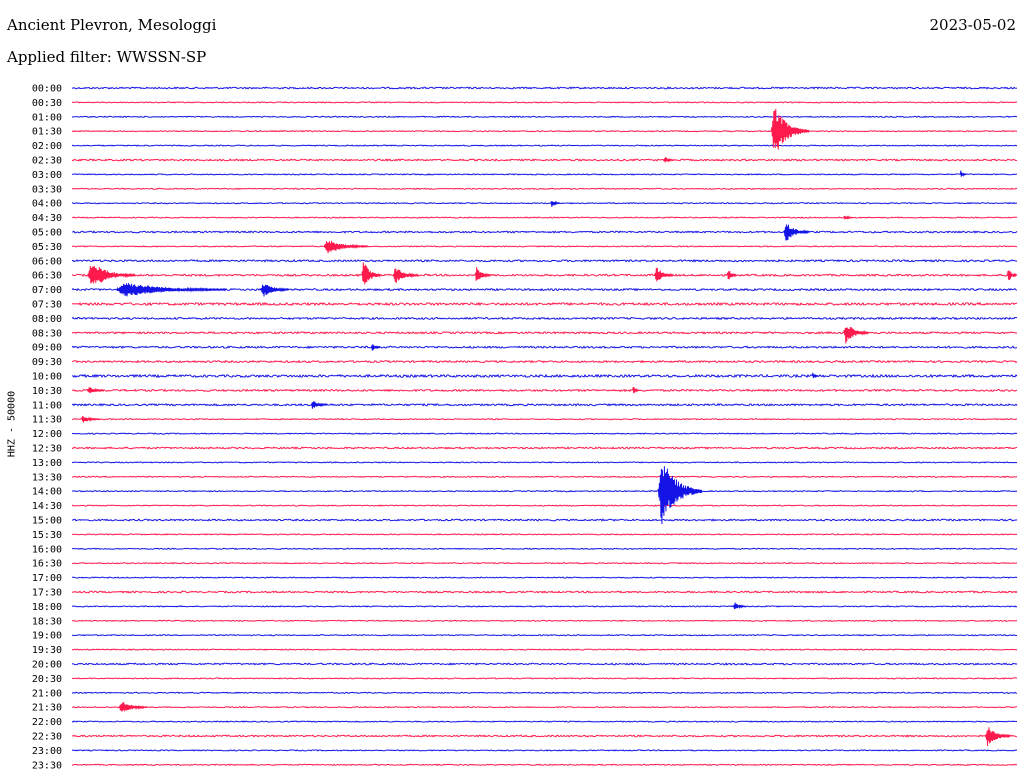 The image size is (1024, 780). Describe the element at coordinates (47, 146) in the screenshot. I see `row-time-label: 02:00` at that location.